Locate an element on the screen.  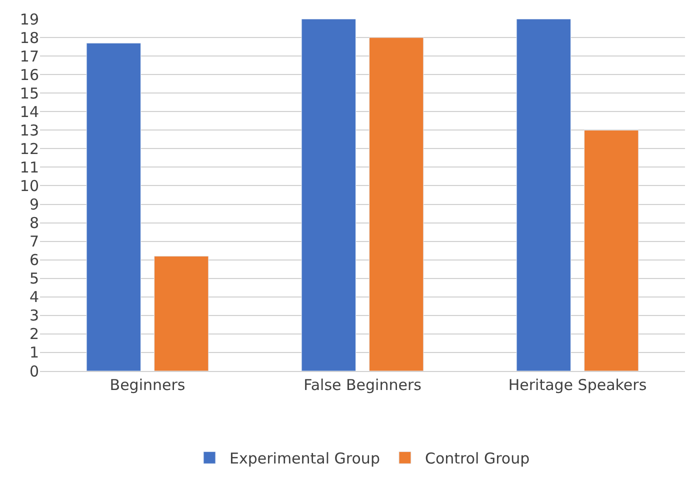
y-tick-label: 12 is located at coordinates (29, 149).